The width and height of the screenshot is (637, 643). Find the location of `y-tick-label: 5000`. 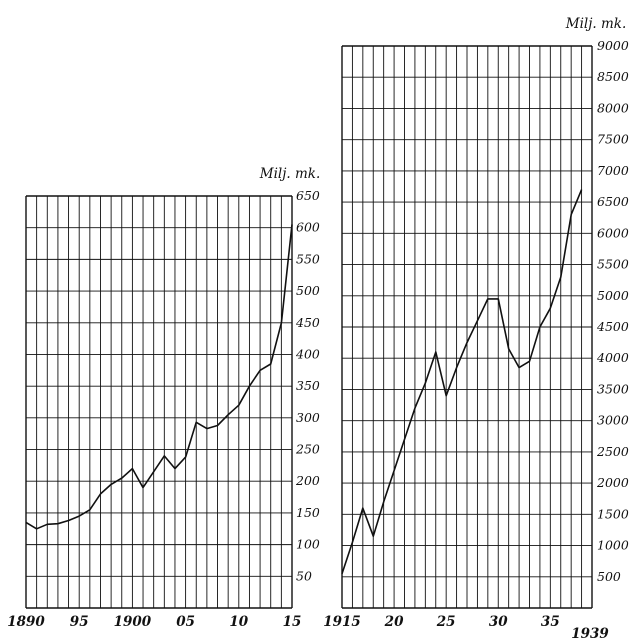

y-tick-label: 5000 is located at coordinates (613, 295).